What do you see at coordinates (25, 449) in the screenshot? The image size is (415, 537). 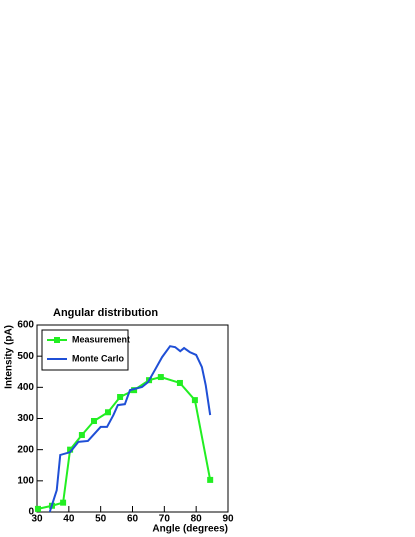 I see `y-tick-label: 200` at bounding box center [25, 449].